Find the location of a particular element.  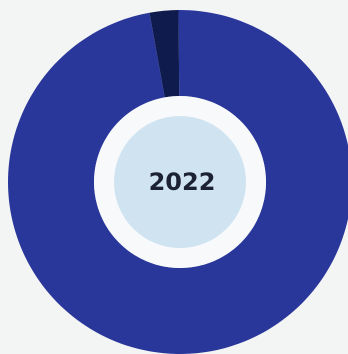

center-disc is located at coordinates (180, 182).